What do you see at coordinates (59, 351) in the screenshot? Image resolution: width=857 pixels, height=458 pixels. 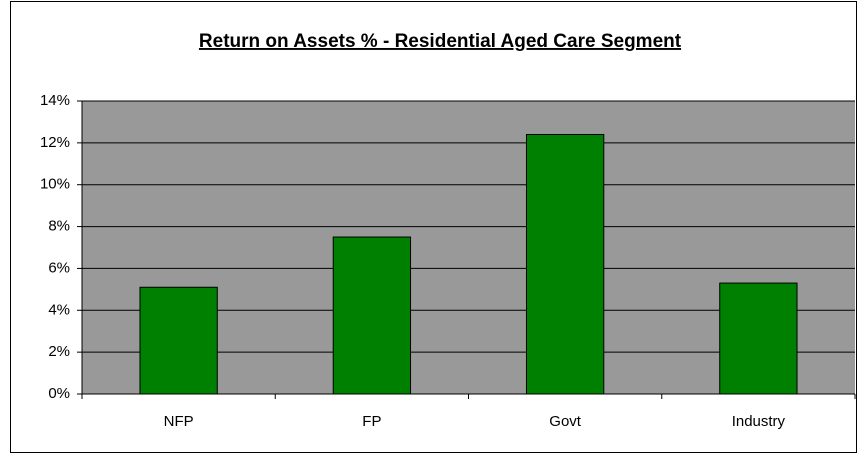 I see `y-tick-label: 2%` at bounding box center [59, 351].